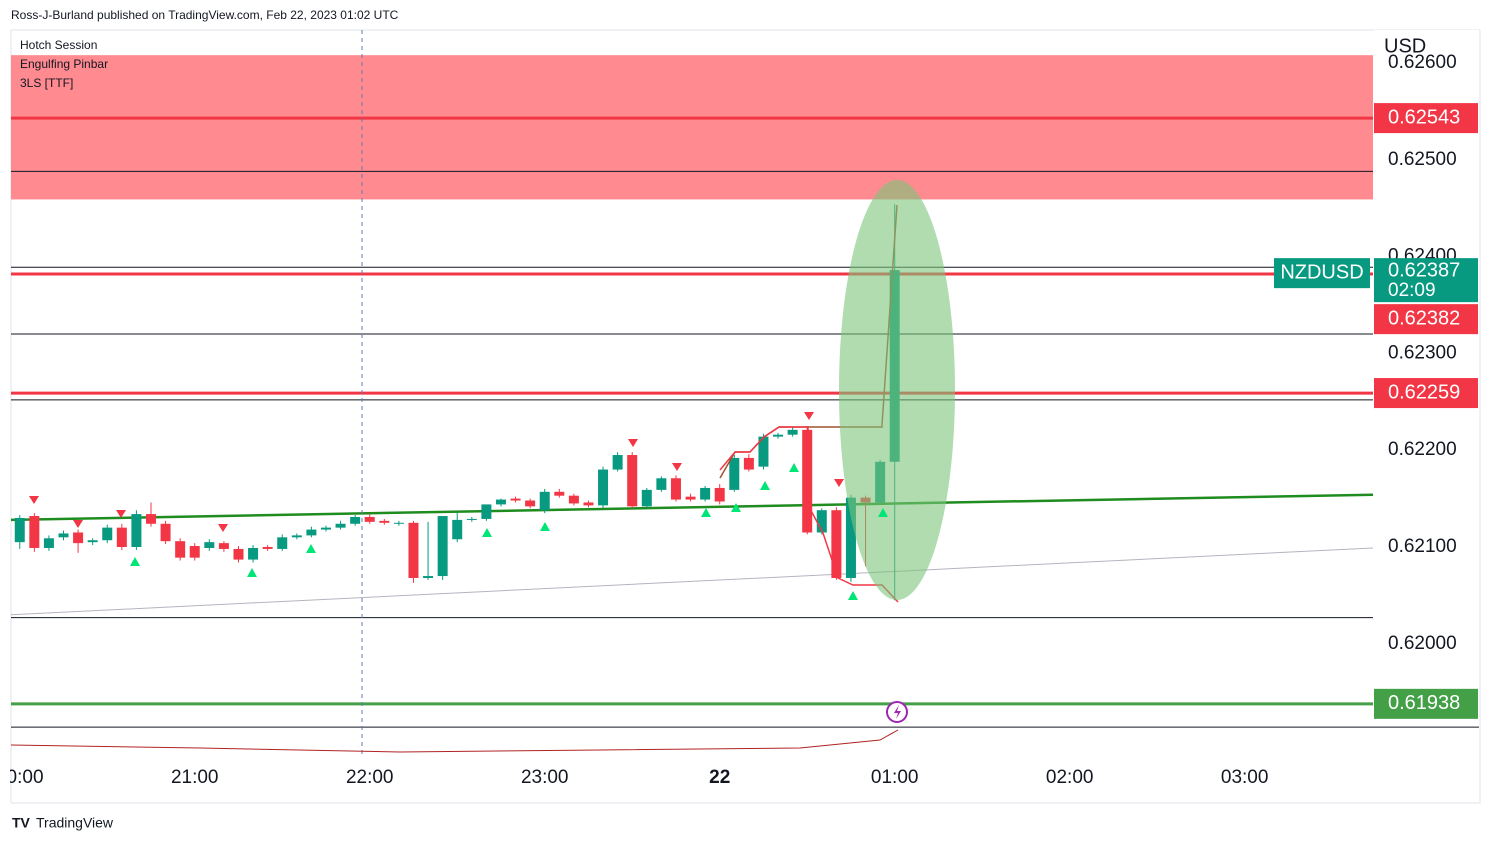 The height and width of the screenshot is (843, 1491). What do you see at coordinates (1422, 643) in the screenshot?
I see `y-tick-label: 0.62000` at bounding box center [1422, 643].